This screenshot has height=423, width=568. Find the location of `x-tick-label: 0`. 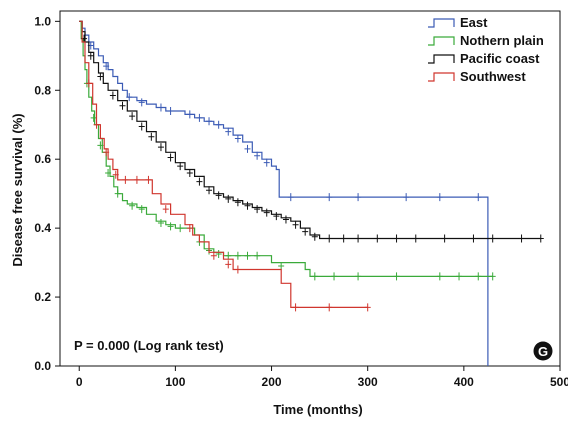

x-tick-label: 0 is located at coordinates (79, 382).